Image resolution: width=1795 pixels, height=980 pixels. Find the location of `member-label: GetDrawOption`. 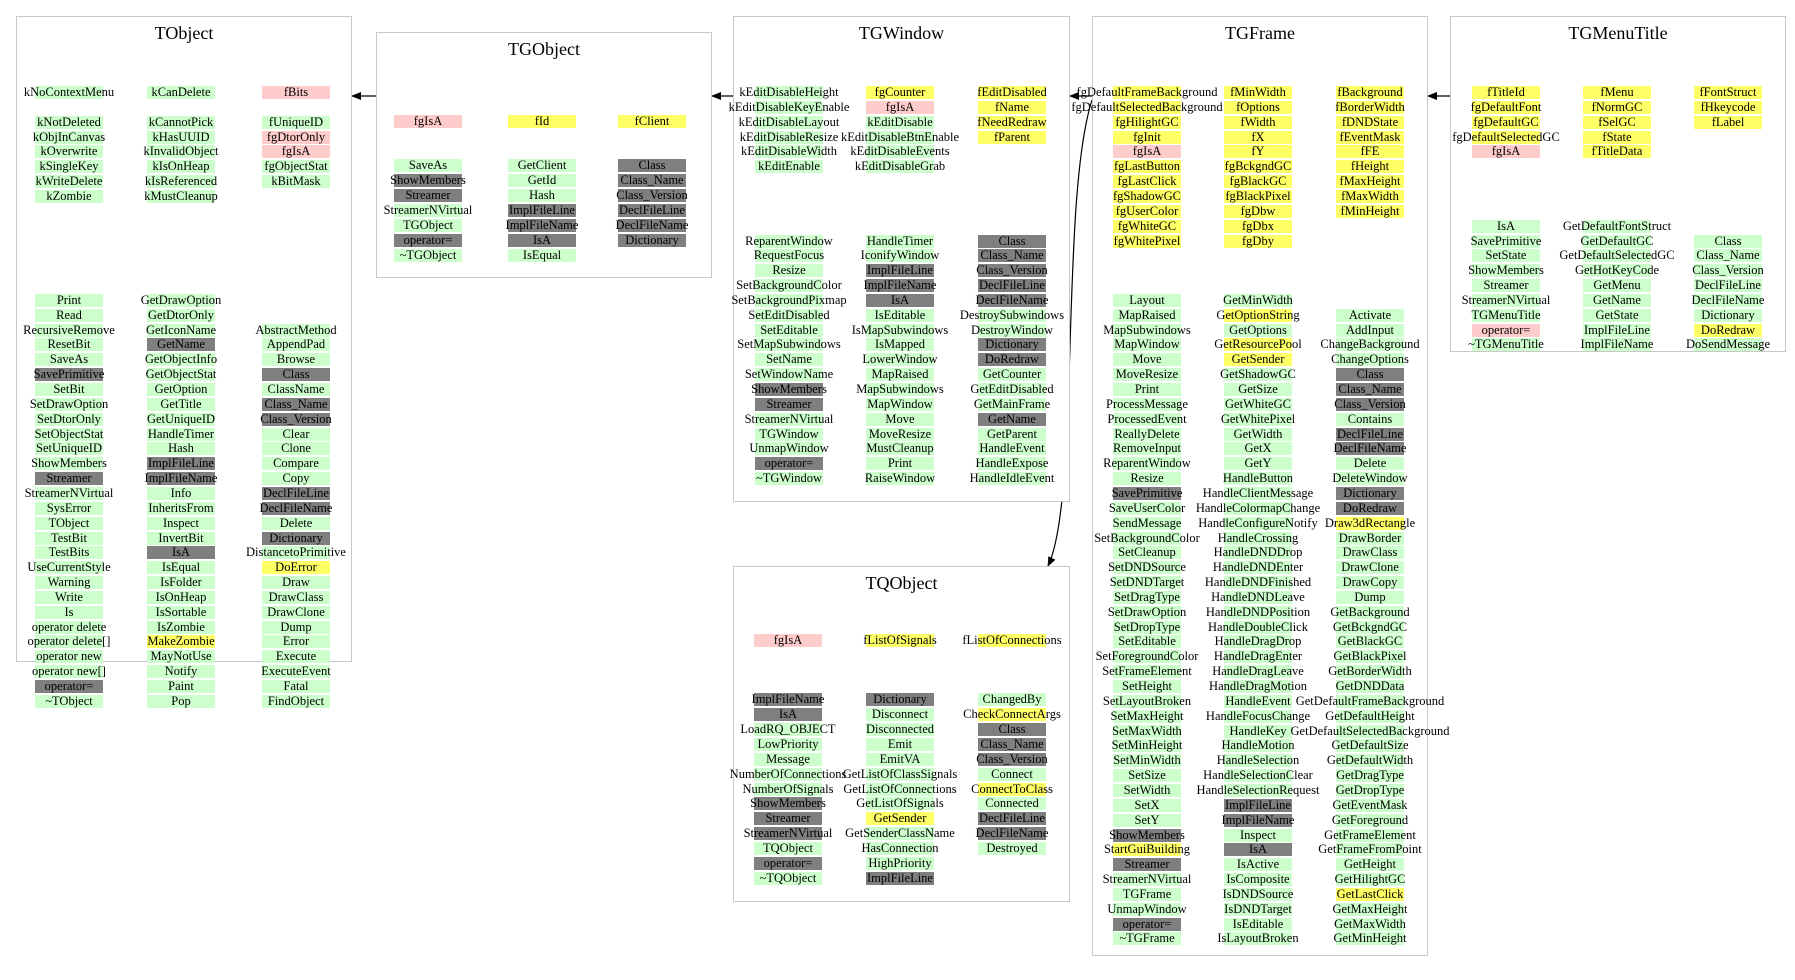

member-label: GetDrawOption is located at coordinates (181, 300).